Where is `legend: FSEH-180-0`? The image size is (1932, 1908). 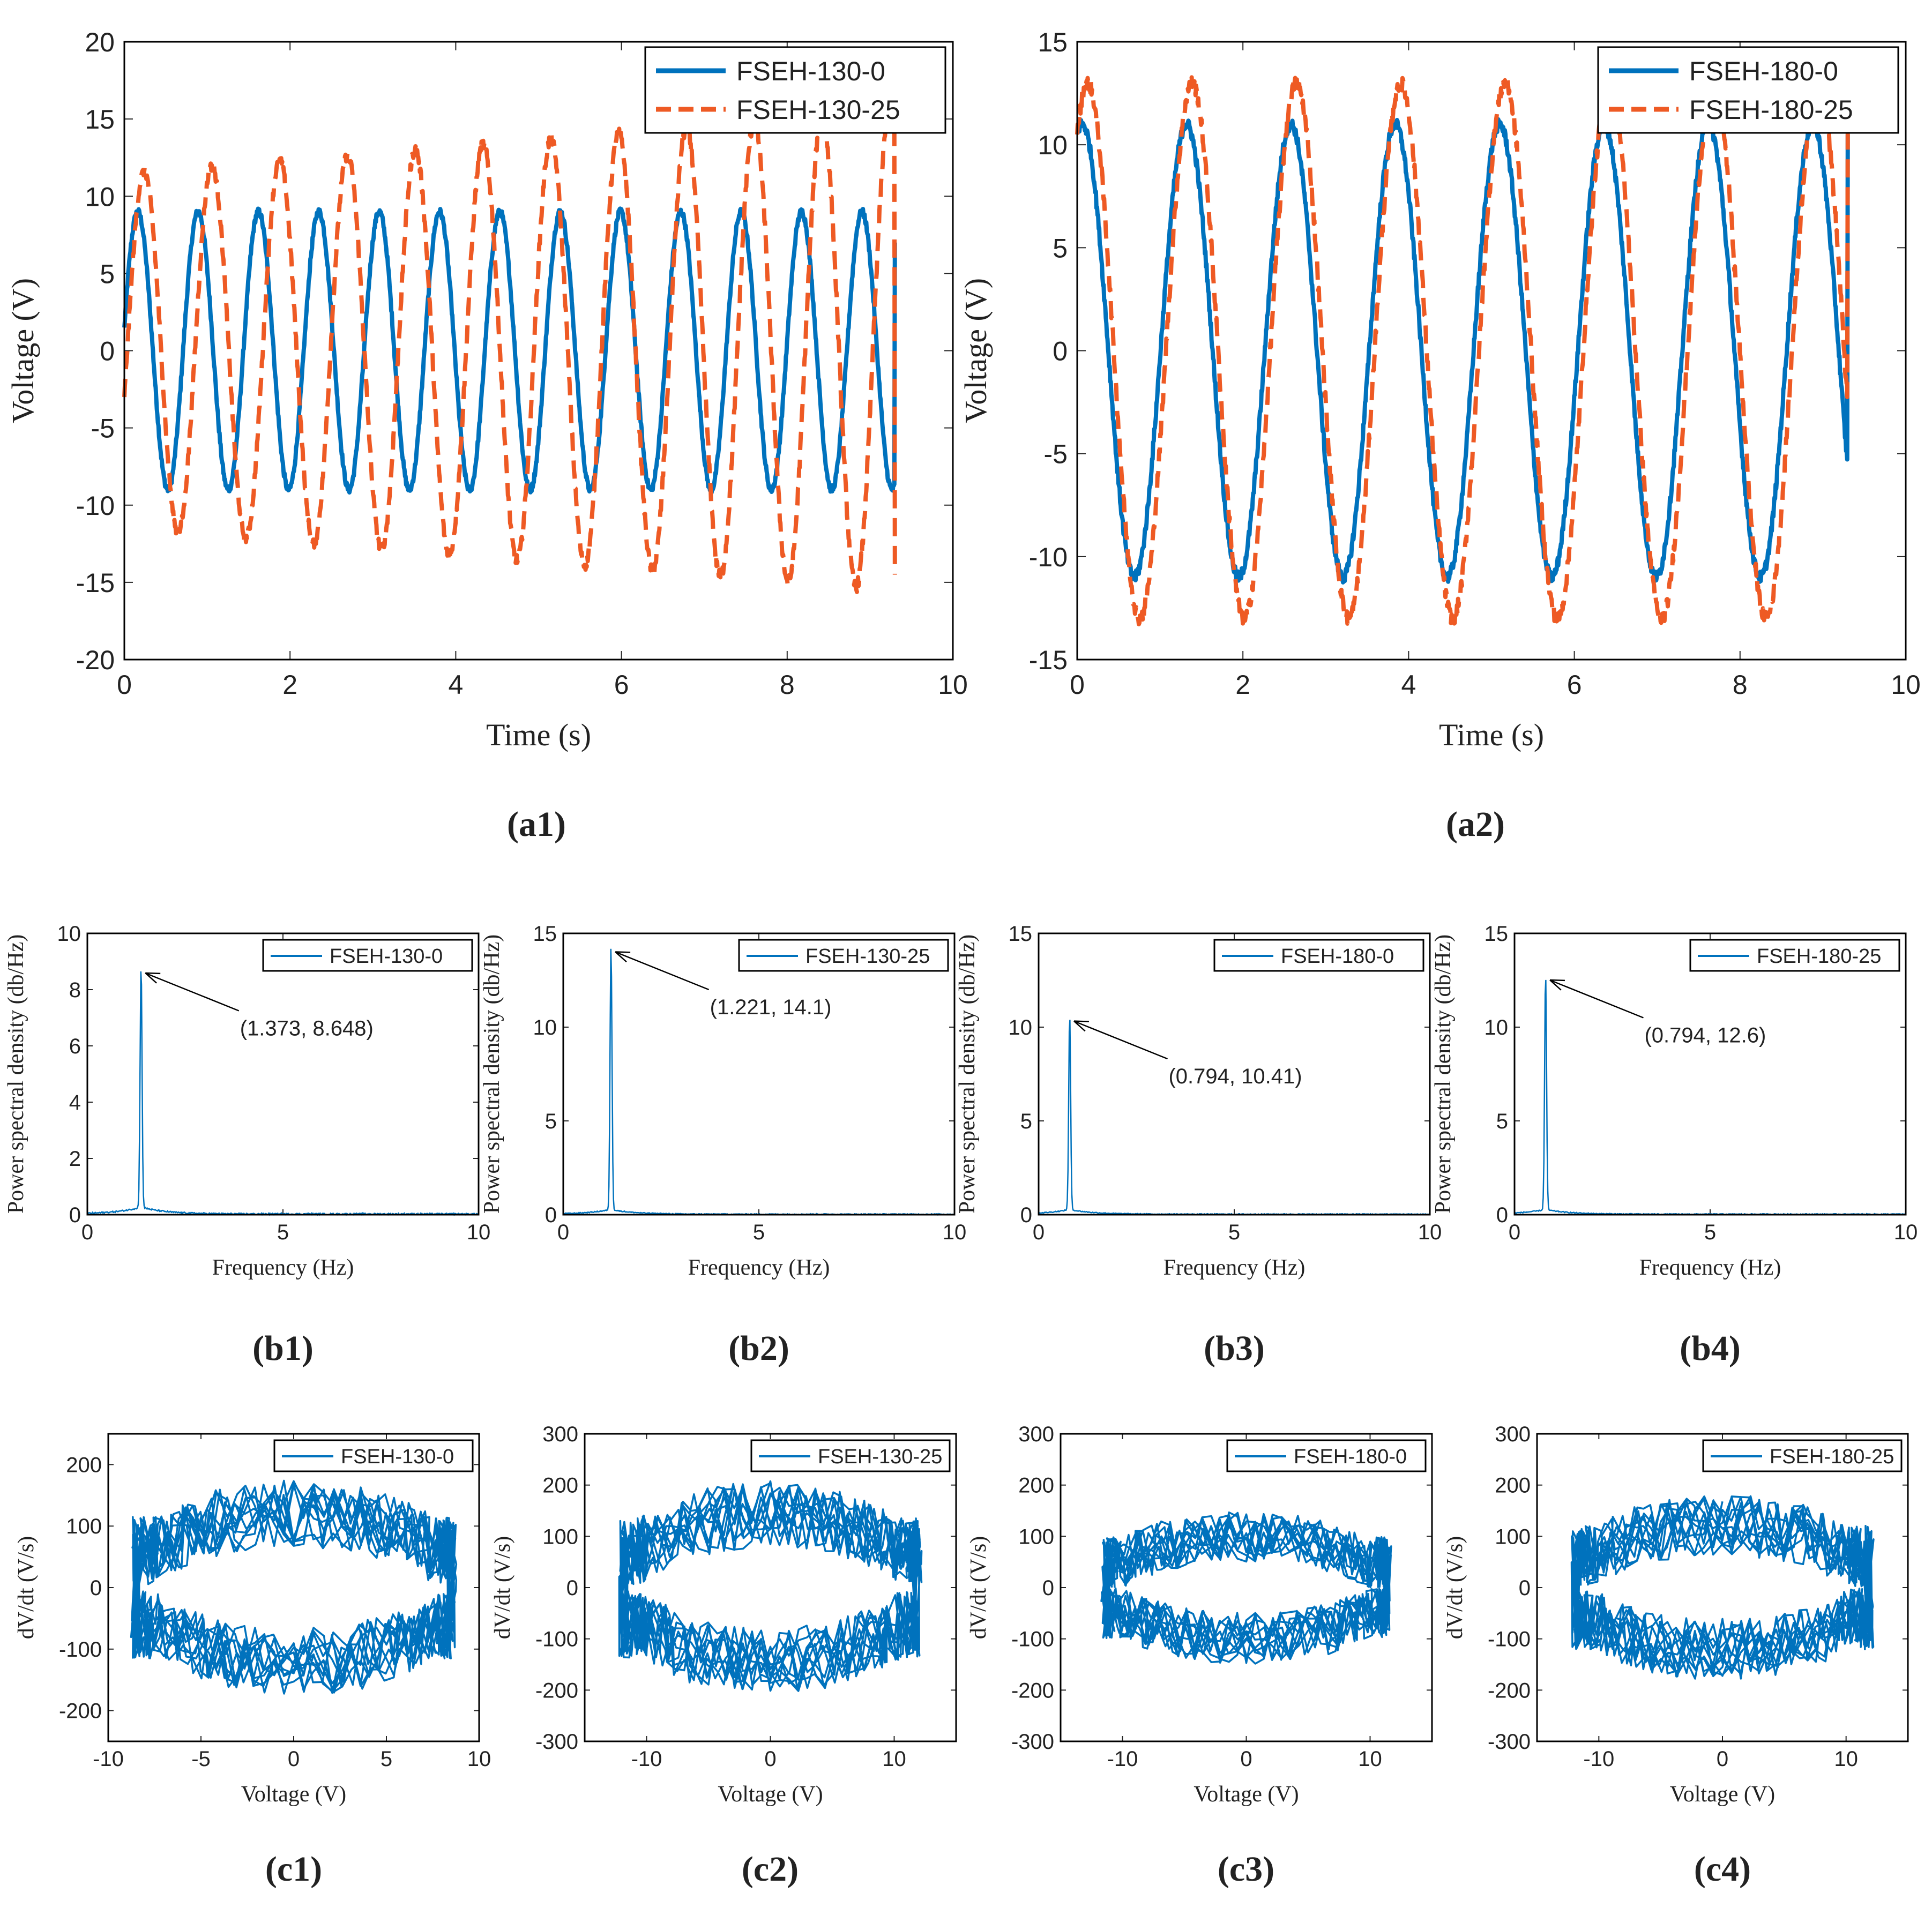 legend: FSEH-180-0 is located at coordinates (1326, 1455).